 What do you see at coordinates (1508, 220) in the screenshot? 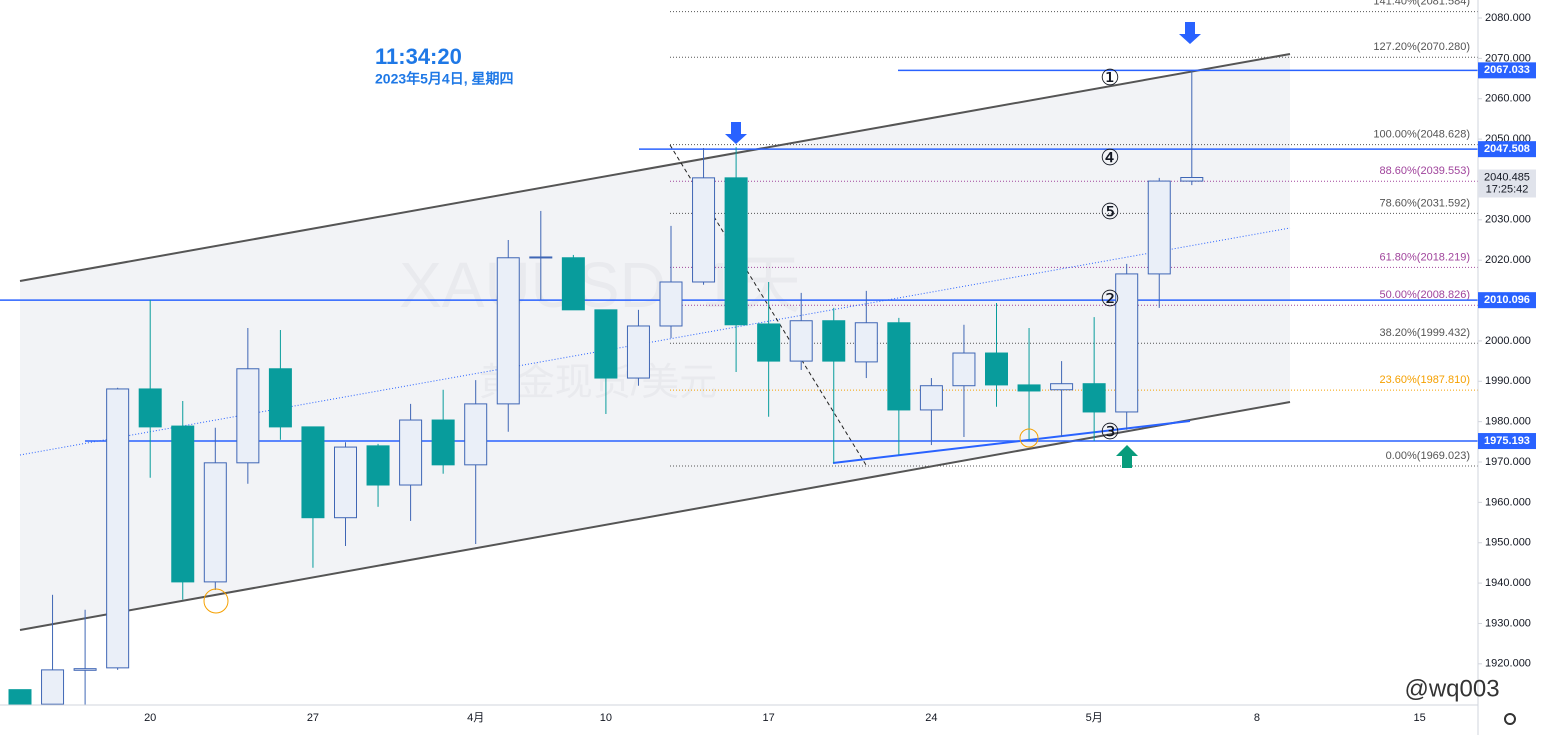
I see `y-tick-label: 2030.000` at bounding box center [1508, 220].